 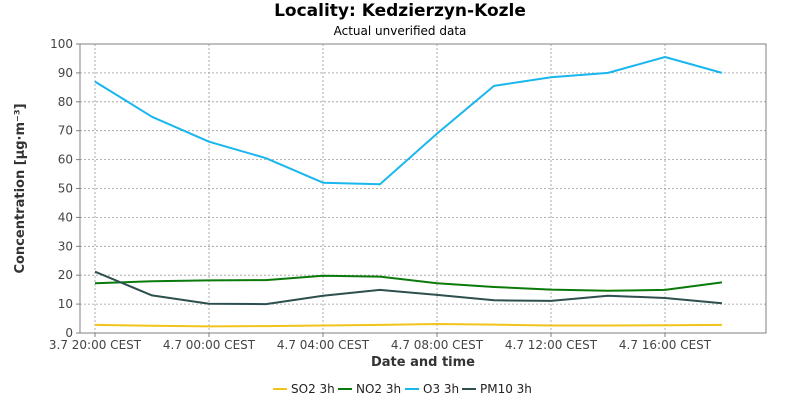 I want to click on series-line-so2-3h, so click(x=408, y=325).